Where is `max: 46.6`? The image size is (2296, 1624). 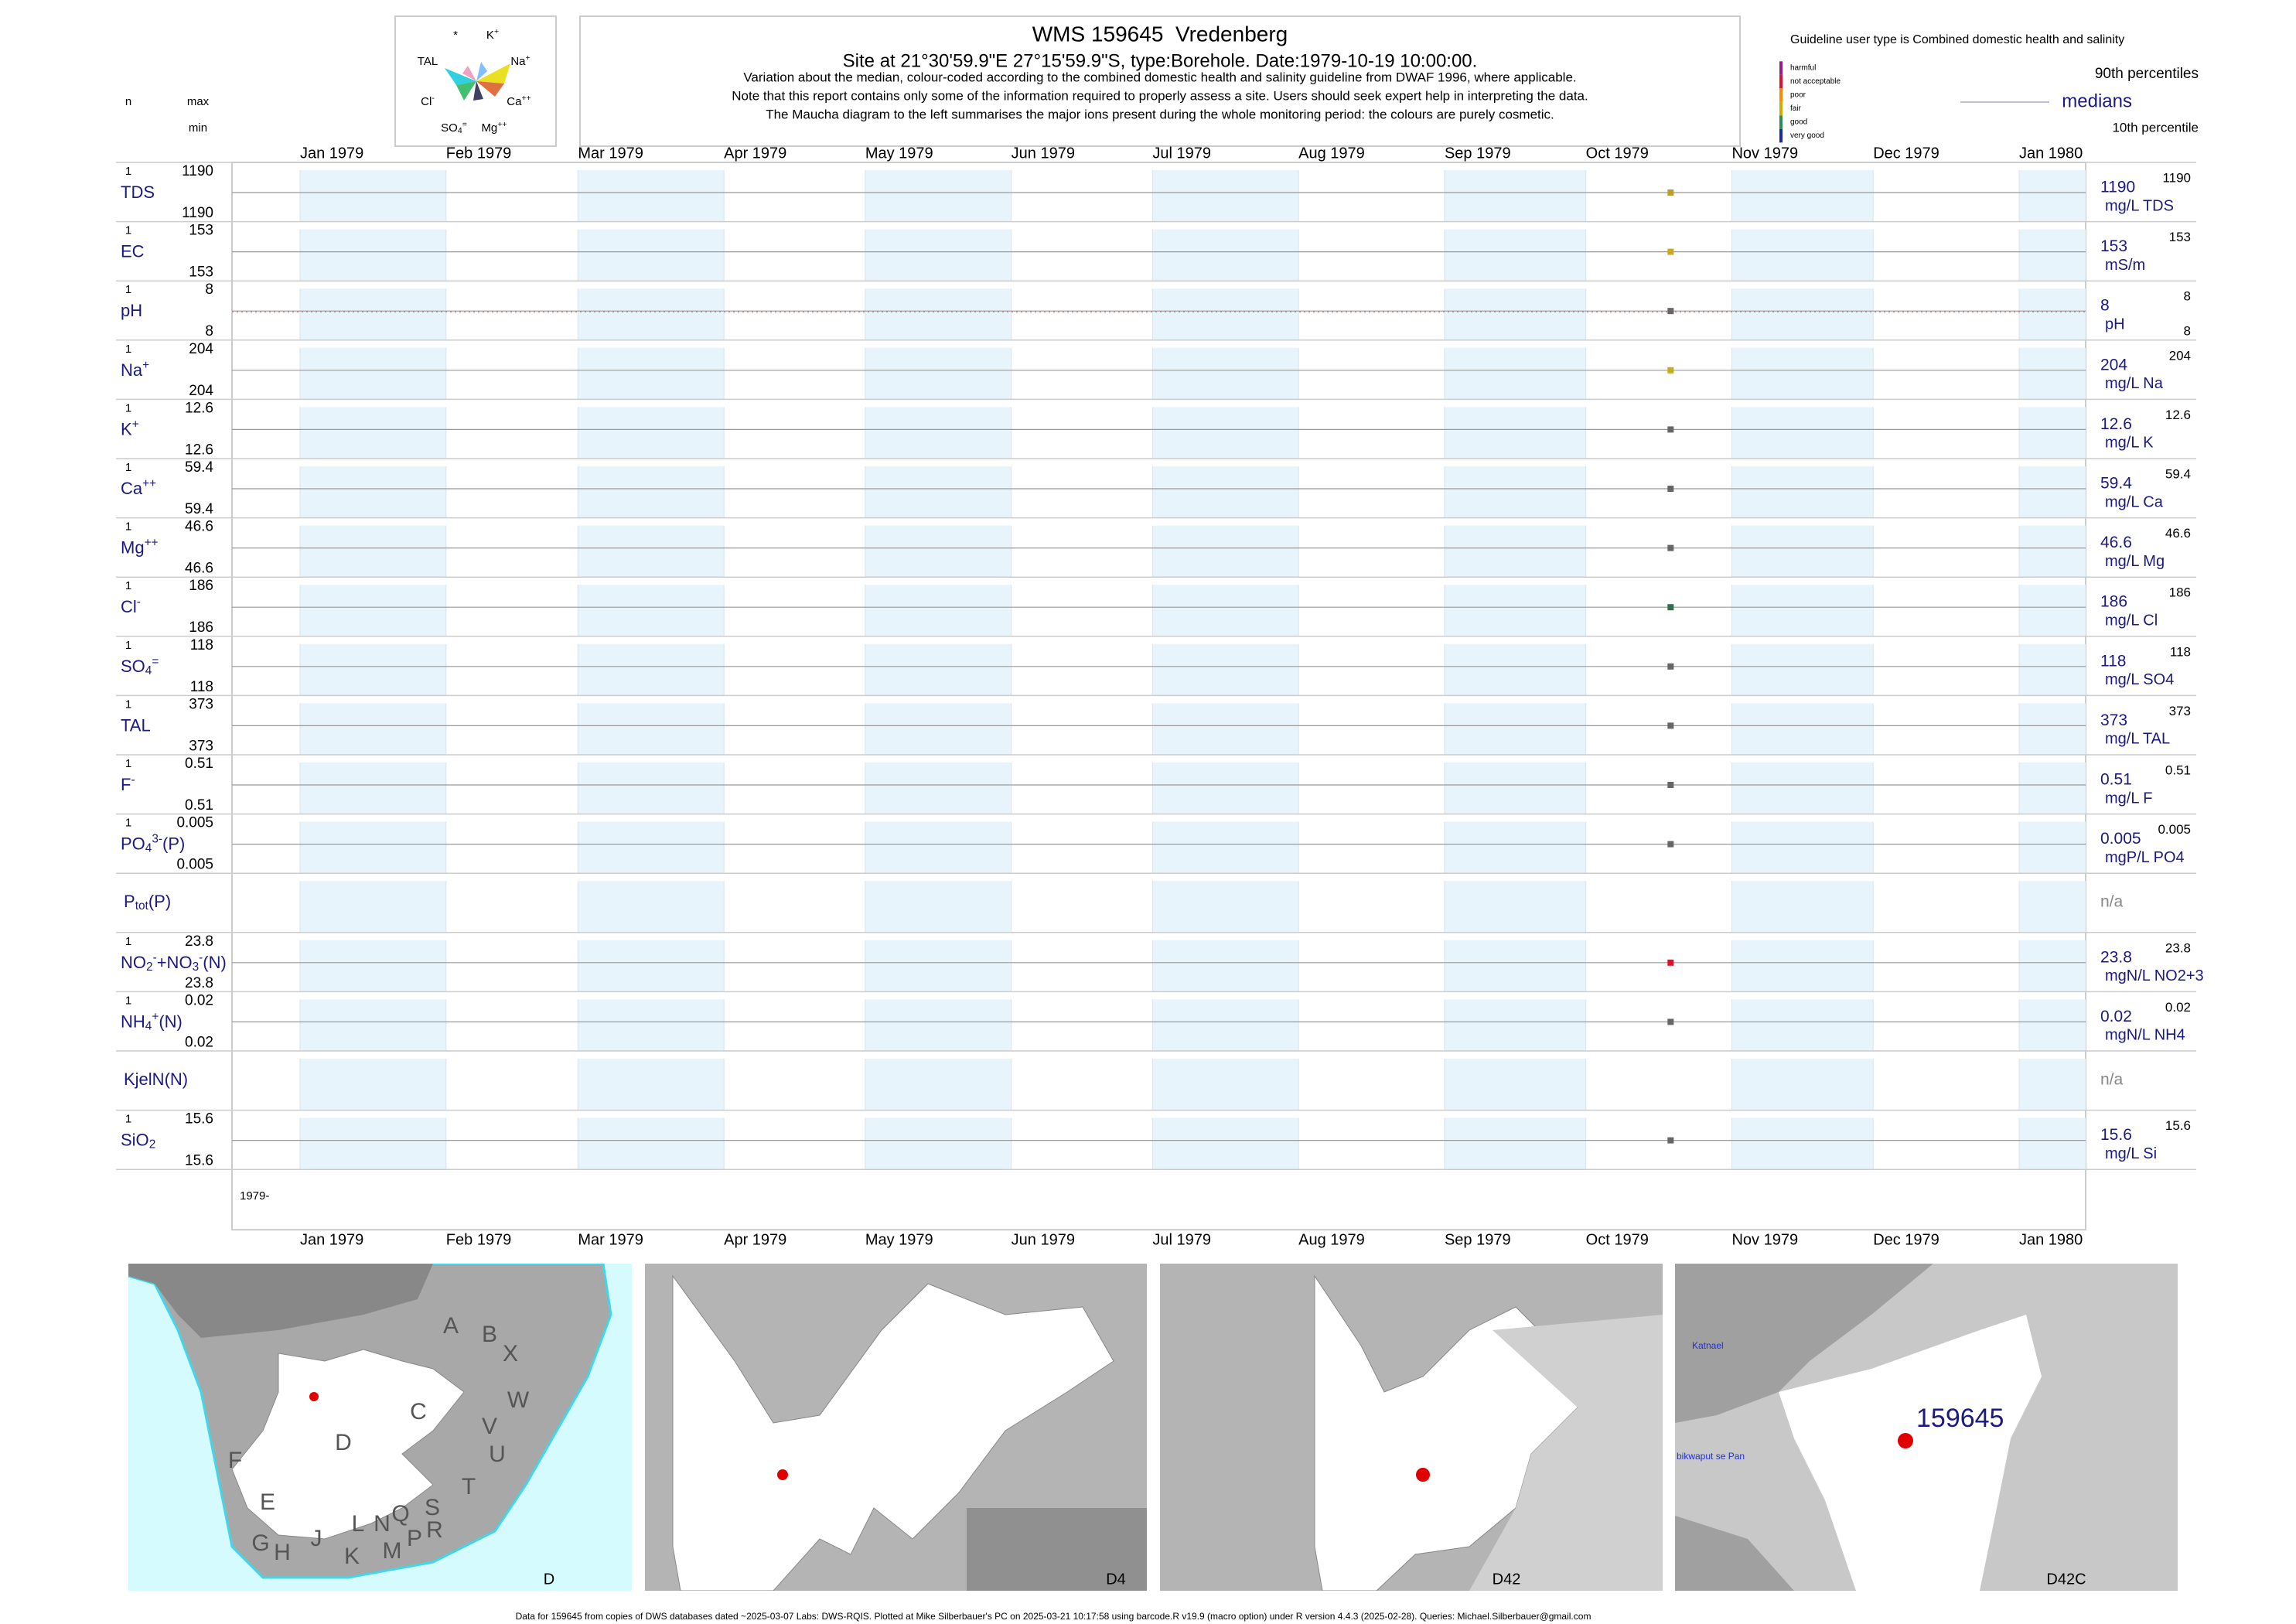 max: 46.6 is located at coordinates (199, 527).